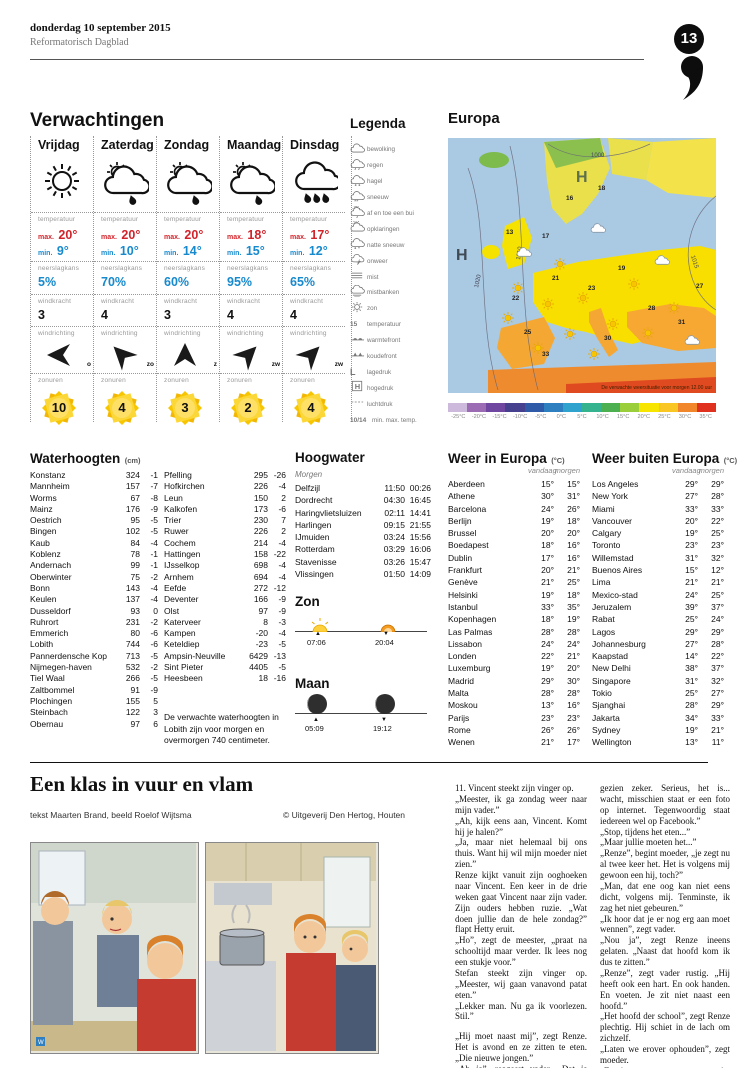  What do you see at coordinates (260, 554) in the screenshot?
I see `level-value: 158` at bounding box center [260, 554].